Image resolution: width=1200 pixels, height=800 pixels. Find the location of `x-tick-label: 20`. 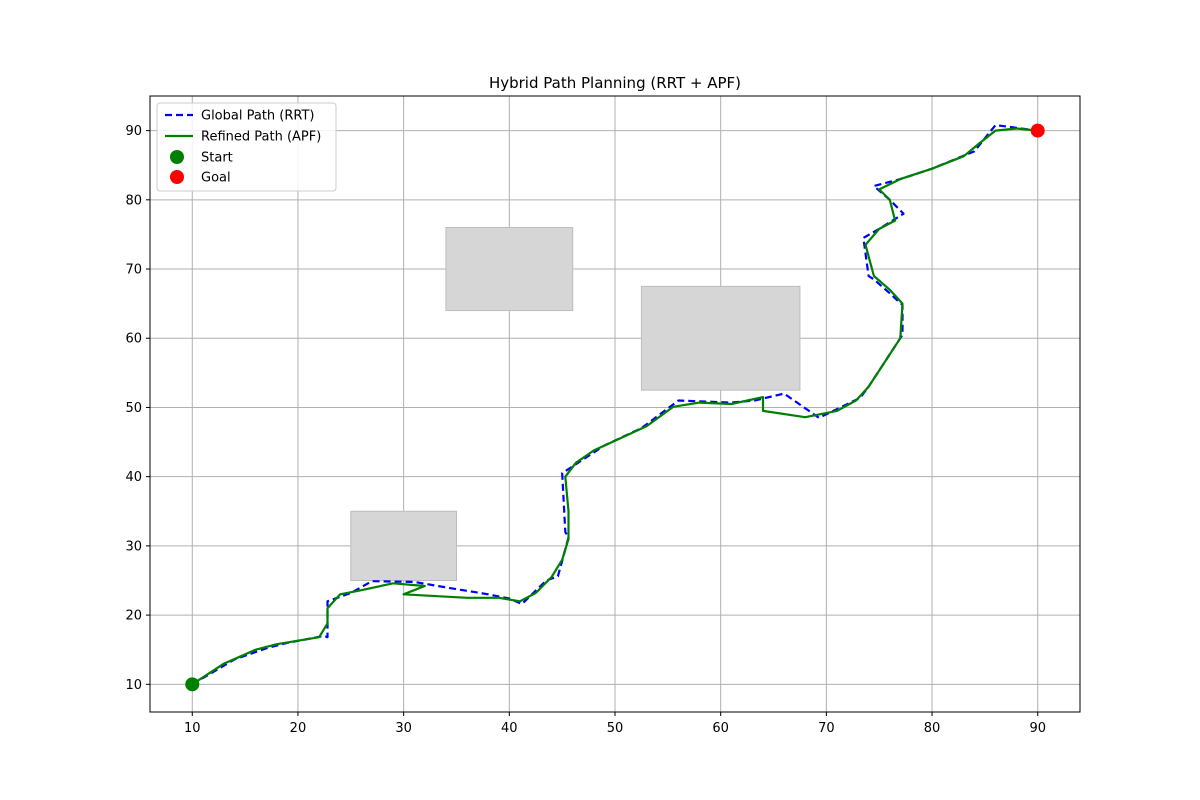

x-tick-label: 20 is located at coordinates (298, 728).